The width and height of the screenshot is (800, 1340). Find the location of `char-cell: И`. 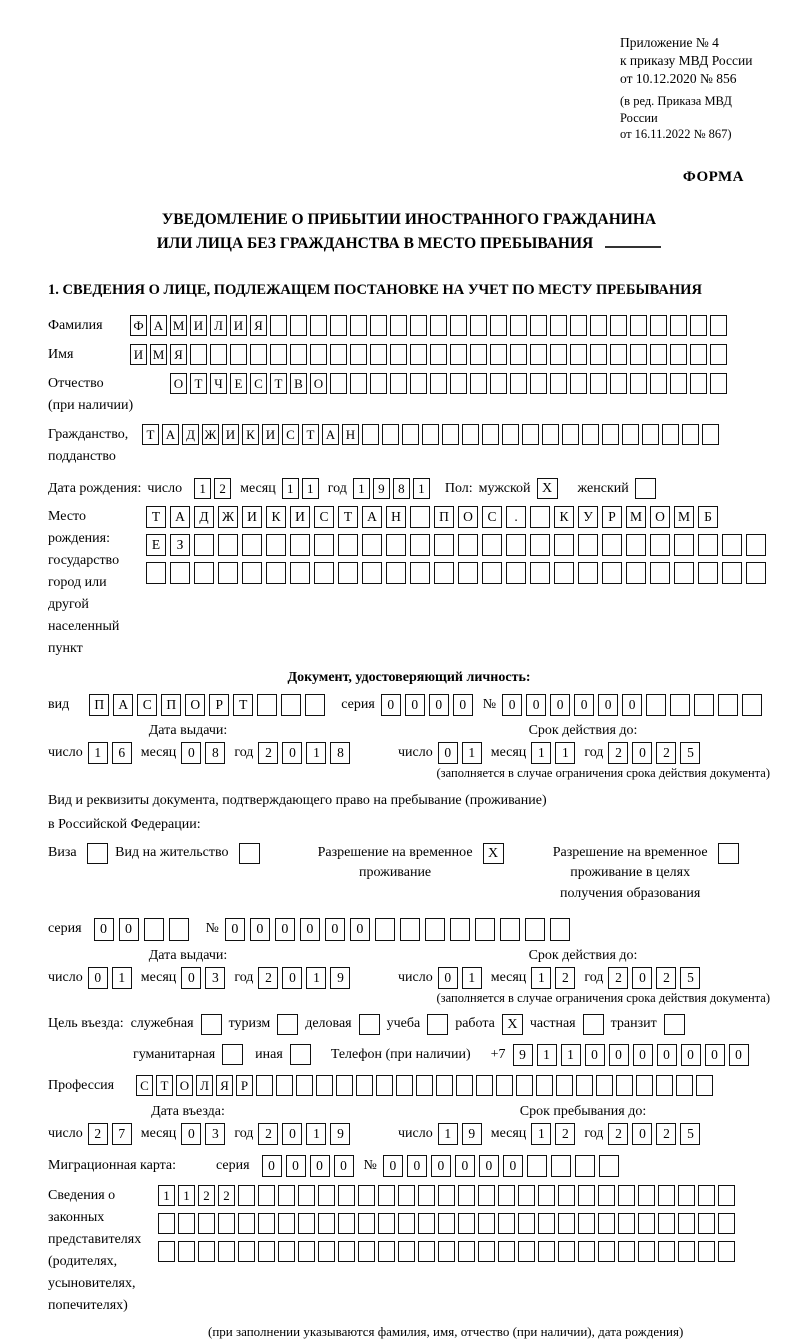

char-cell: И is located at coordinates (252, 517).